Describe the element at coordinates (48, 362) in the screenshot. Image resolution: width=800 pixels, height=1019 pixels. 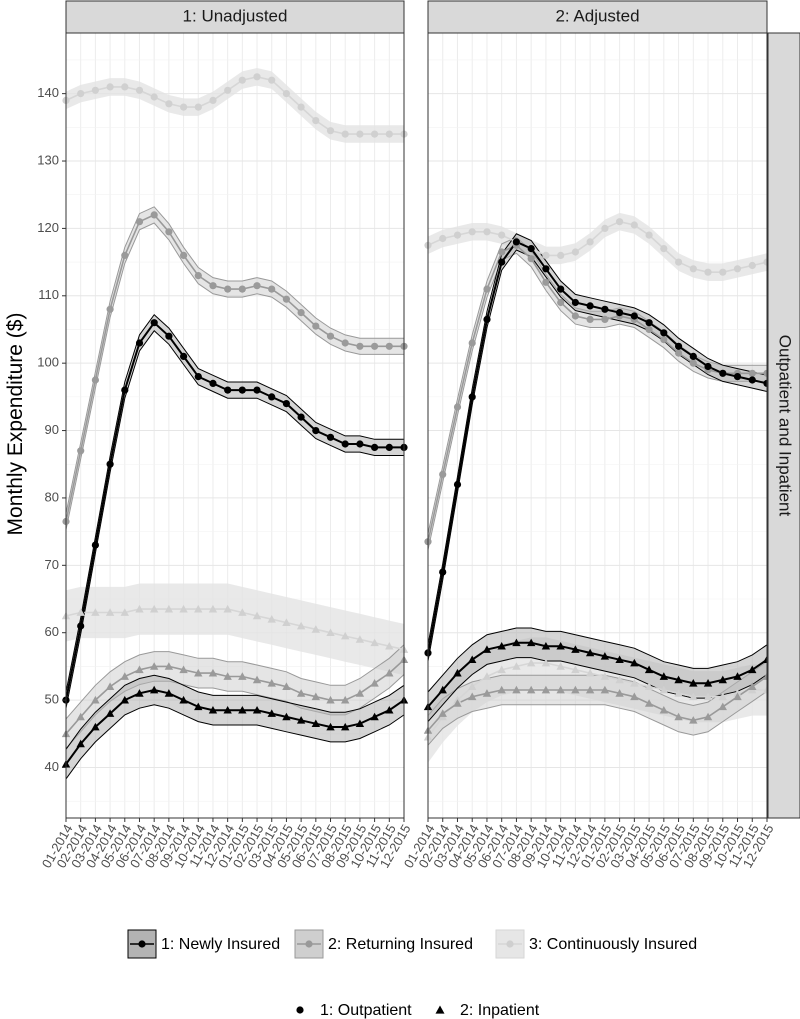
I see `y-tick-label: 100` at that location.